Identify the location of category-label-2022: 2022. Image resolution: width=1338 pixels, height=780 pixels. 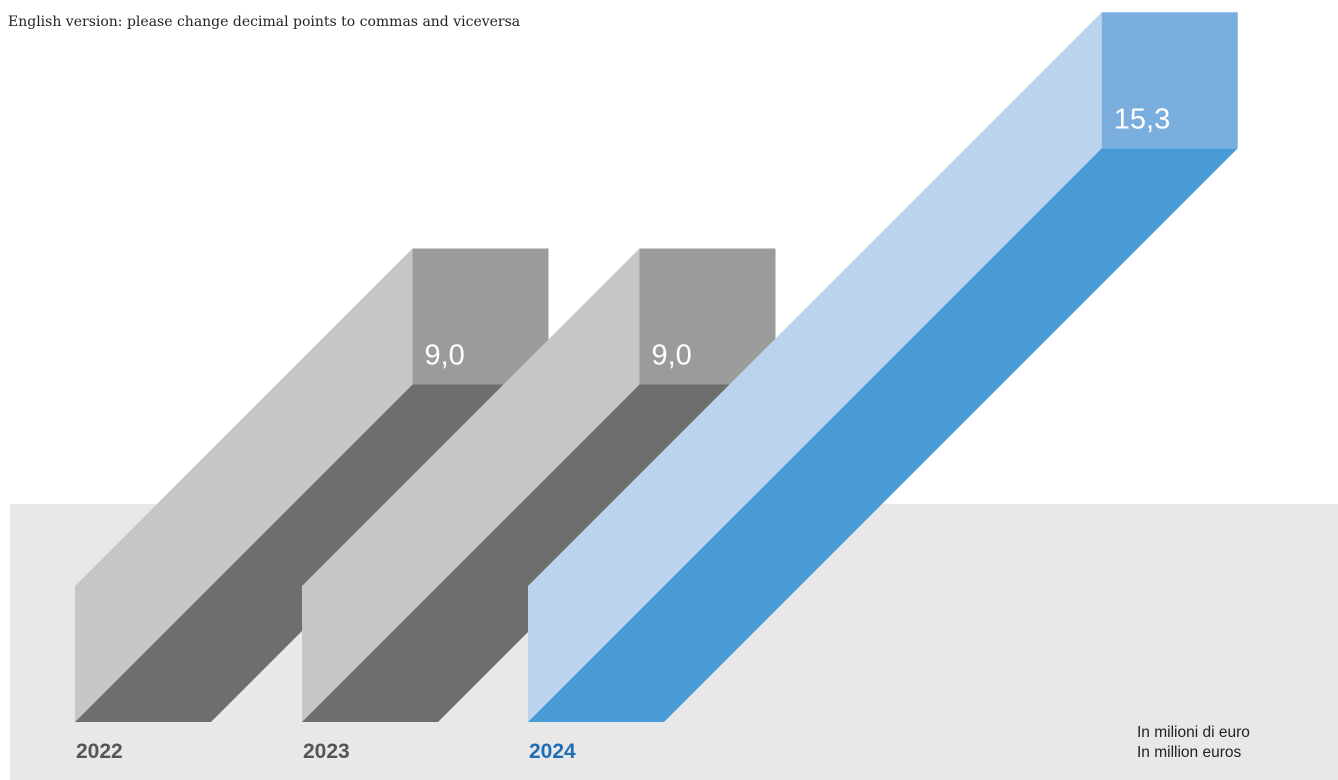
(99, 751).